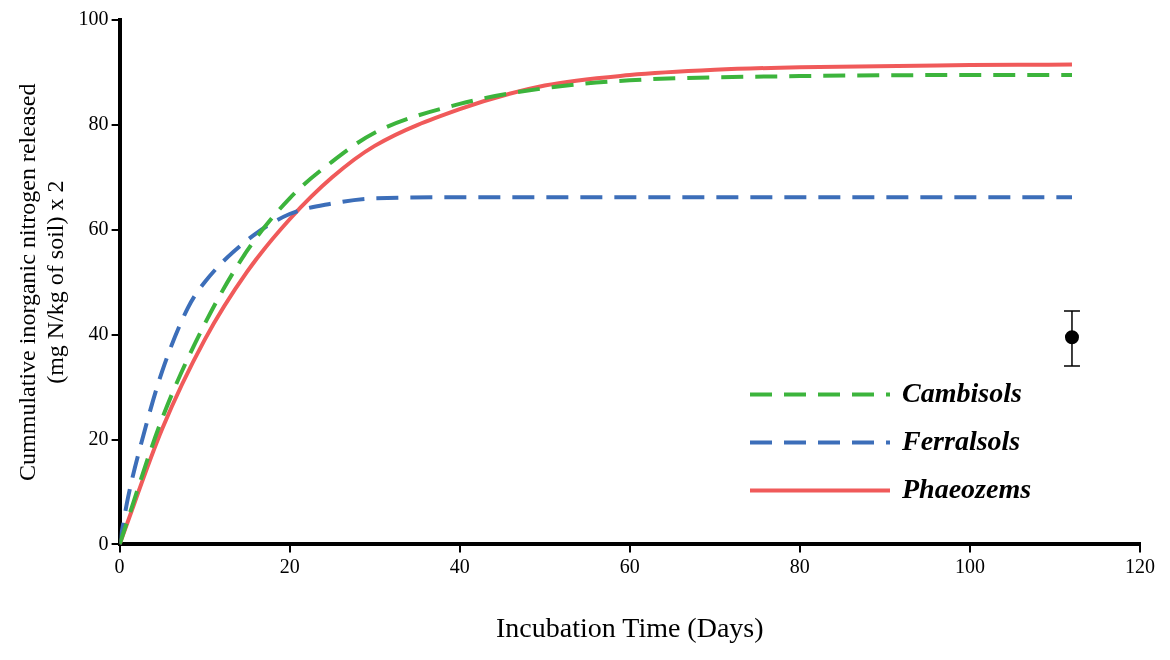 Image resolution: width=1170 pixels, height=660 pixels. I want to click on x-axis-title: Incubation Time (Days), so click(630, 627).